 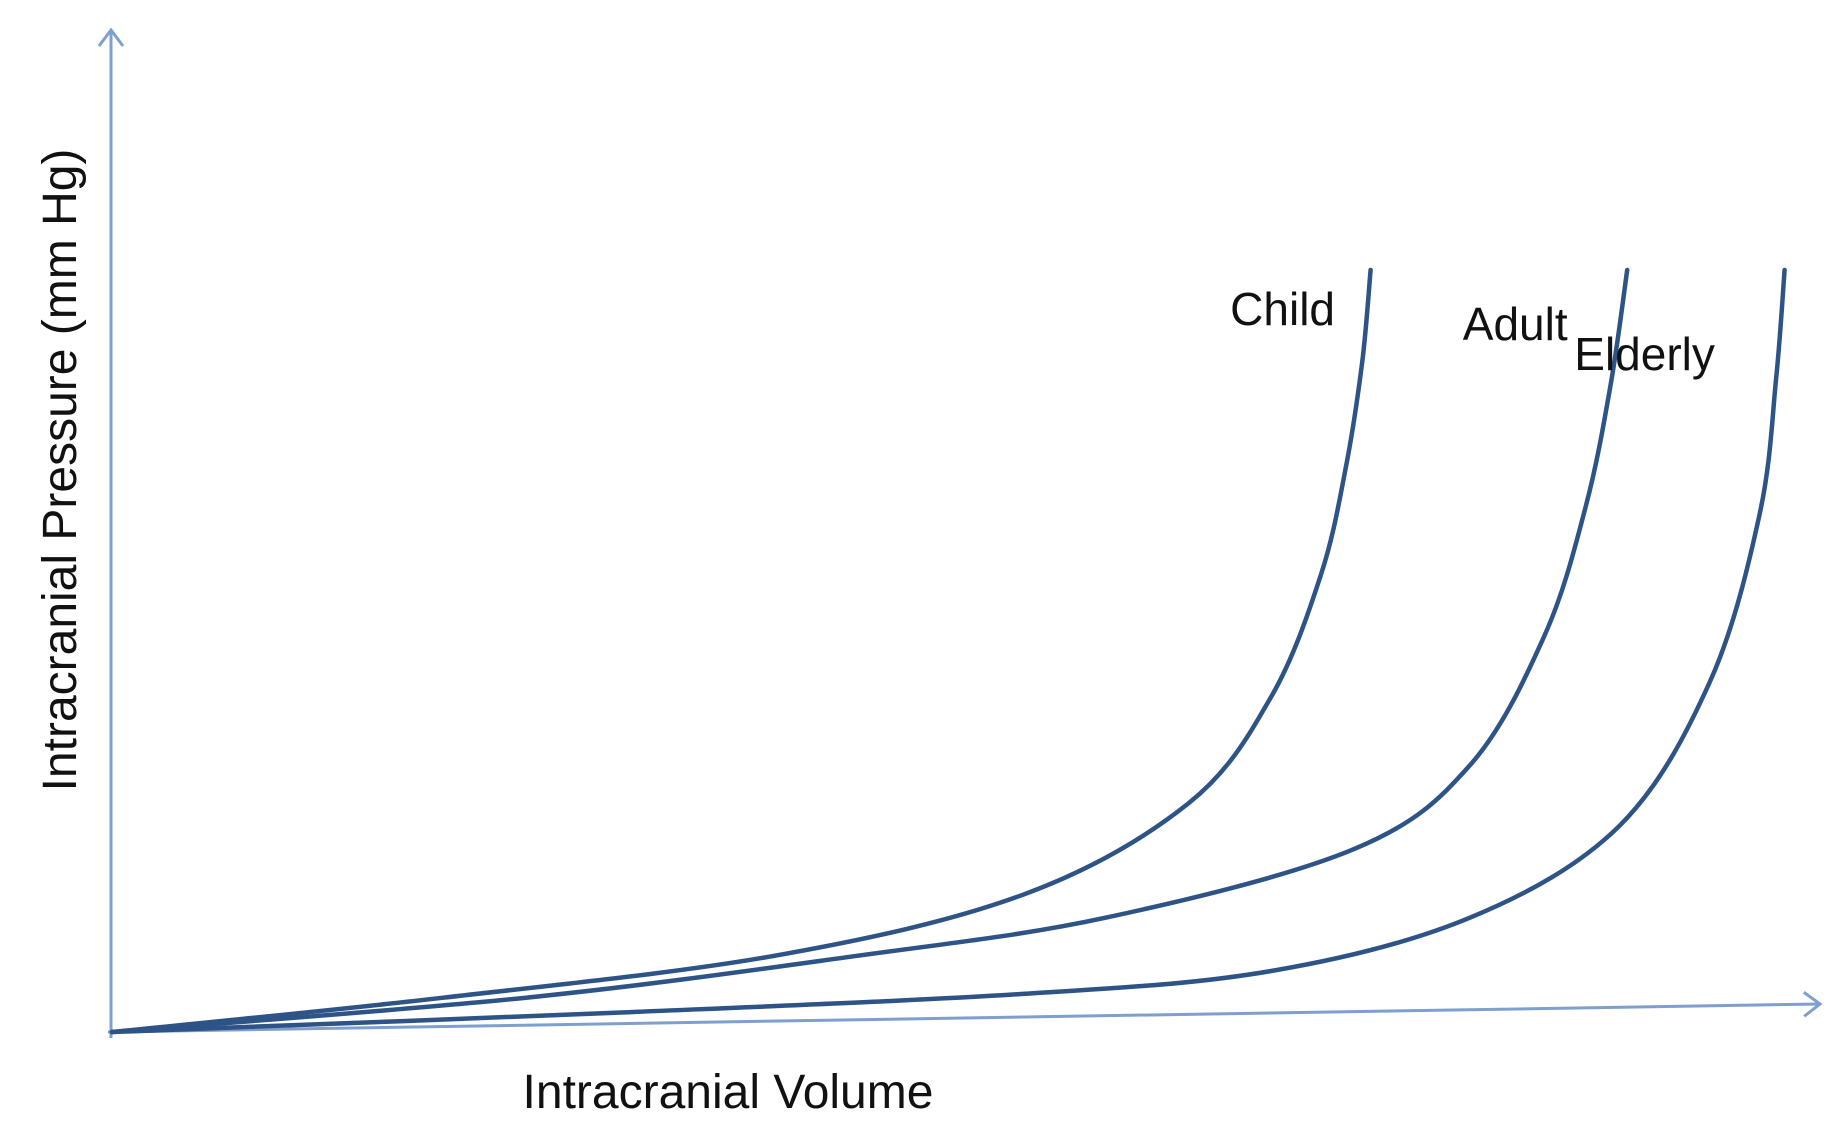 I want to click on series-label-elderly: Elderly, so click(x=1644, y=354).